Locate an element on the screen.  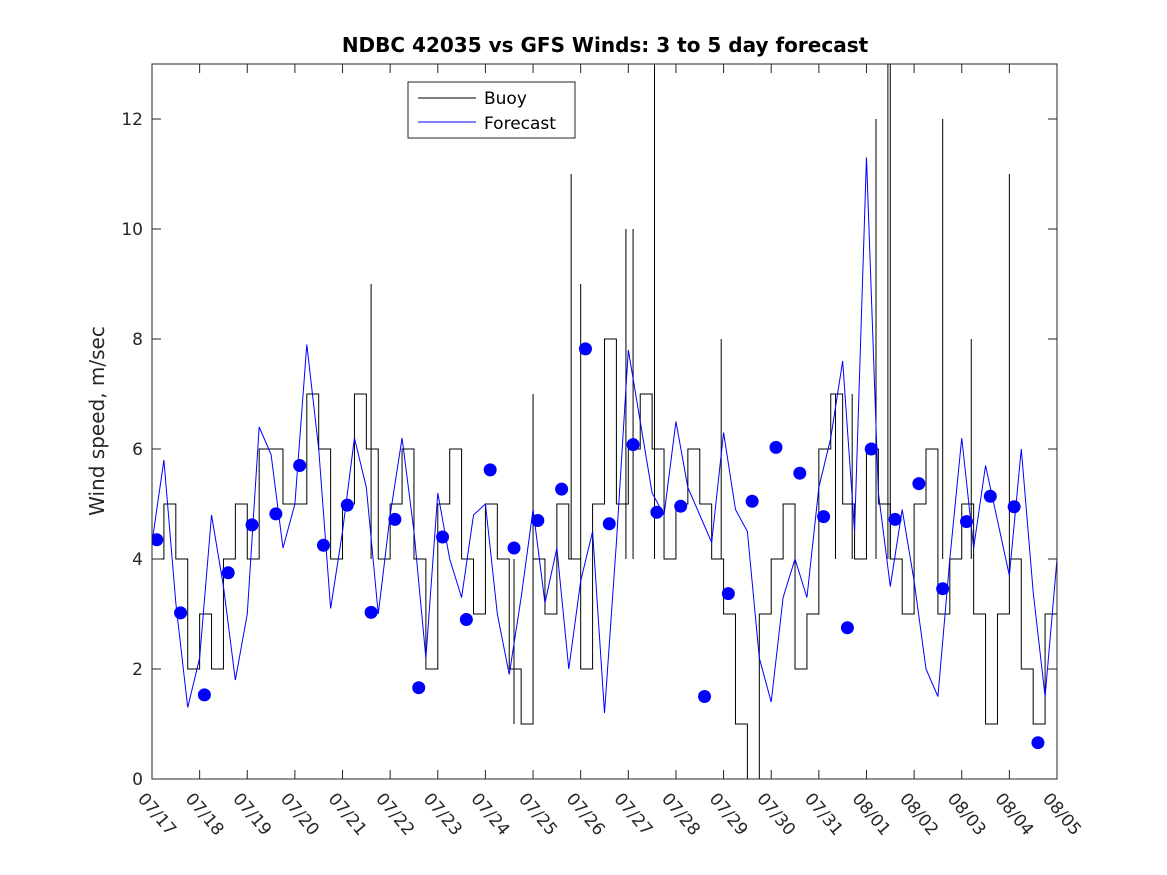
y-tick-label-1: 2 is located at coordinates (137, 670).